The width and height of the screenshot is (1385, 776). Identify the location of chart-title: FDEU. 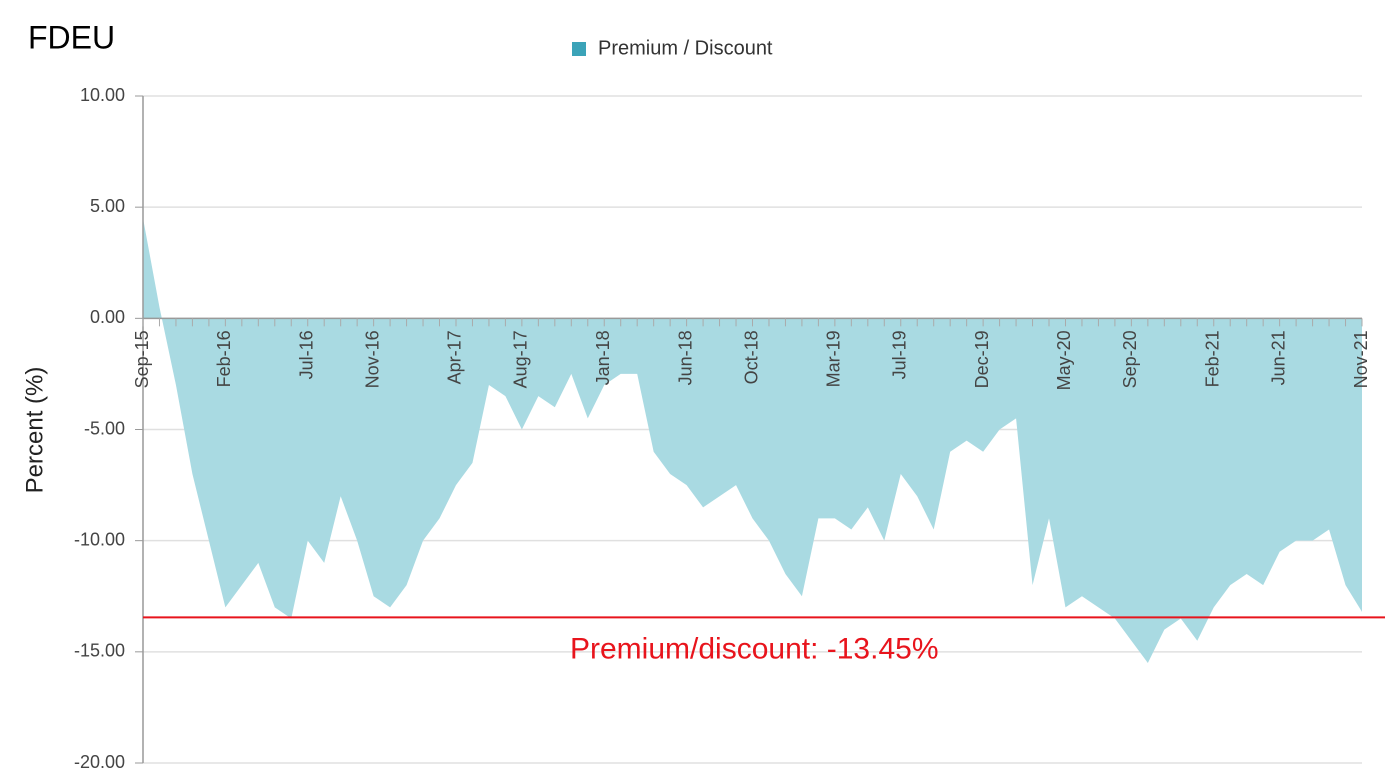
(71, 37).